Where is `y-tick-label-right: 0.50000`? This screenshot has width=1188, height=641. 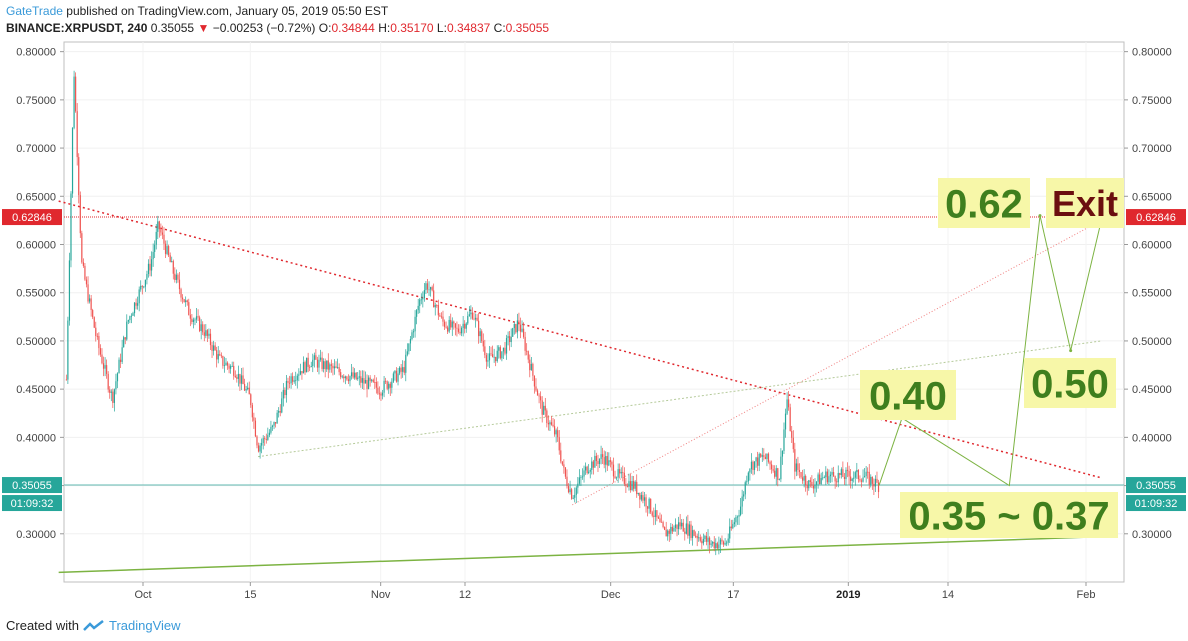 y-tick-label-right: 0.50000 is located at coordinates (1152, 342).